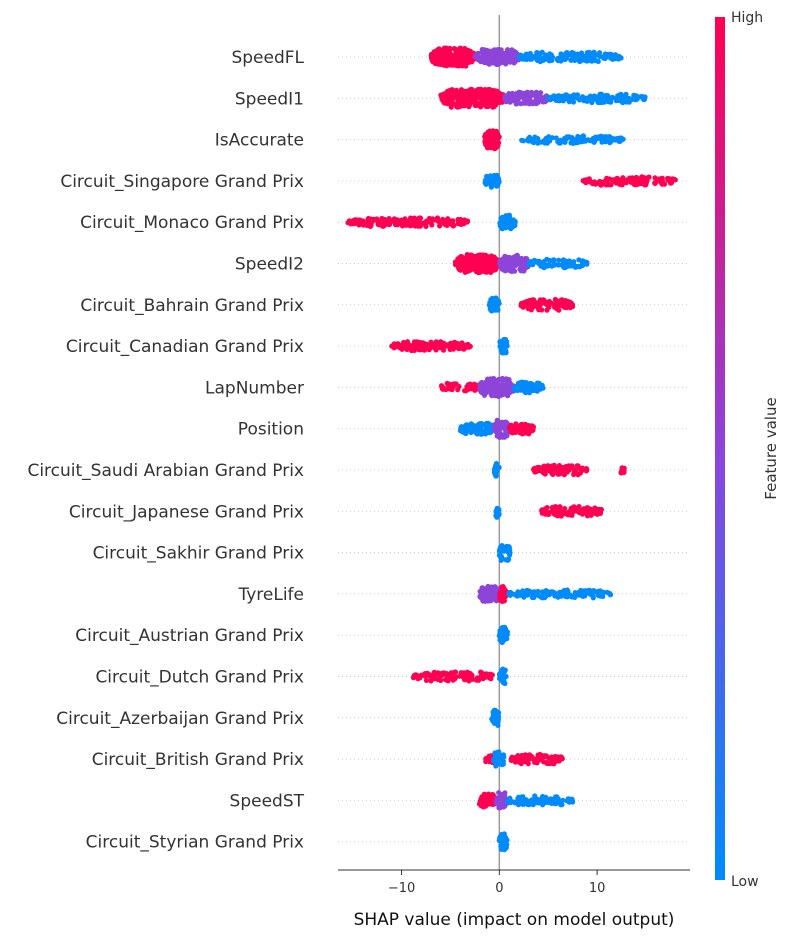  I want to click on feature-label: Circuit_Singapore Grand Prix, so click(182, 182).